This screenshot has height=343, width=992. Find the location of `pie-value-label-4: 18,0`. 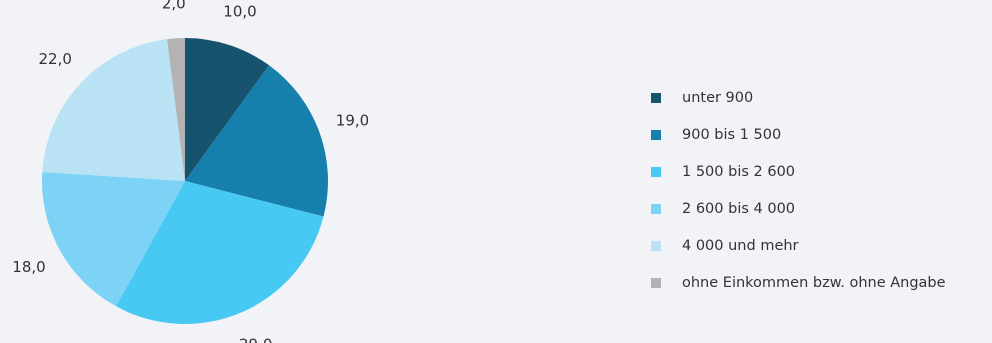

pie-value-label-4: 18,0 is located at coordinates (28, 267).